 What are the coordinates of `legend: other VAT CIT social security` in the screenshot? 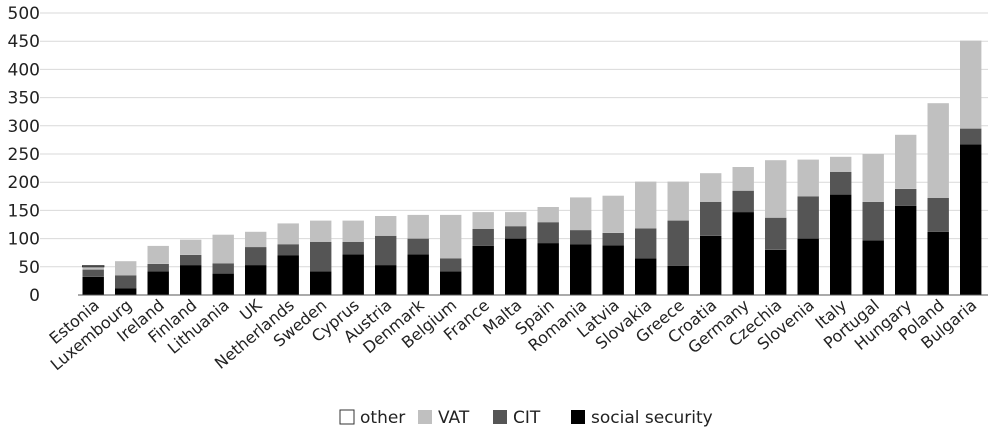 It's located at (526, 418).